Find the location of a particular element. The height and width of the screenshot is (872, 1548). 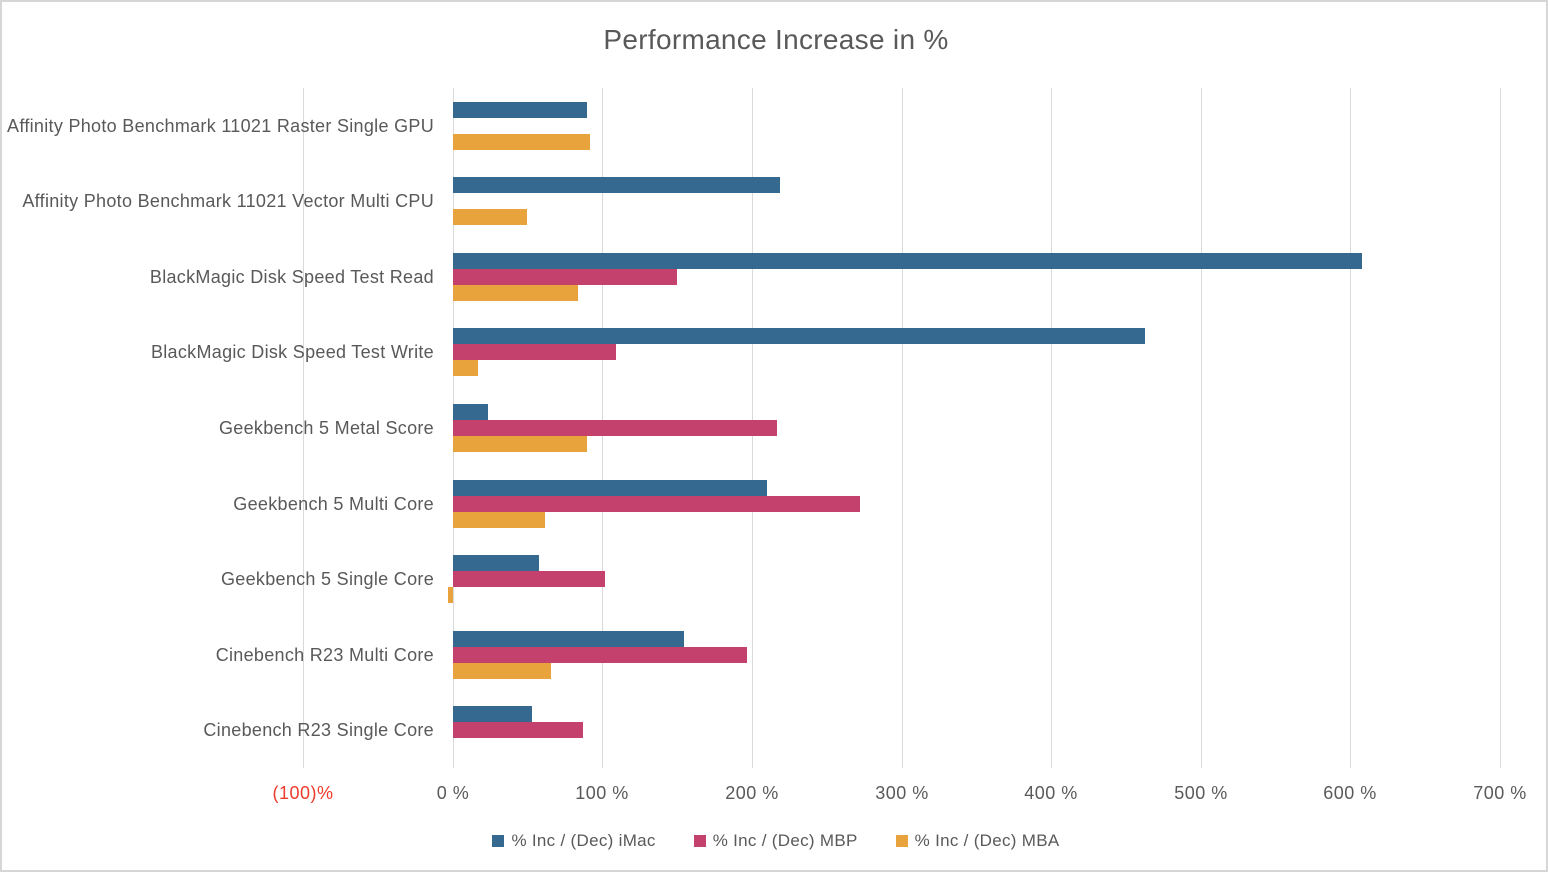

x-tick-label: 600 % is located at coordinates (1350, 793).